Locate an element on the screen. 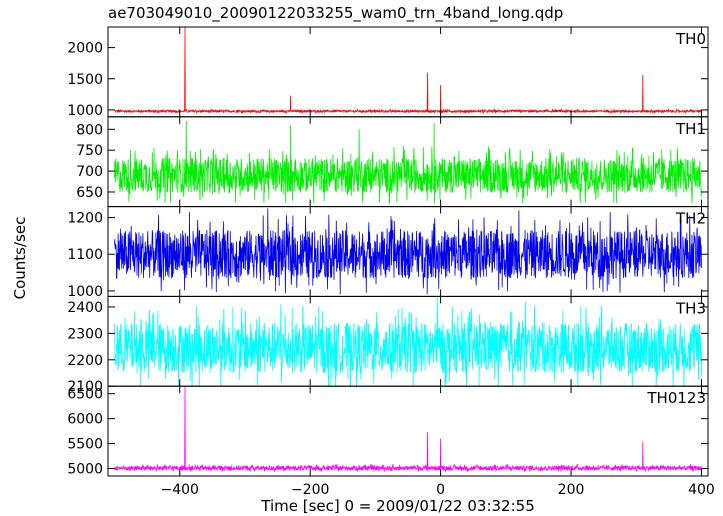  panel-label-th3: TH3 is located at coordinates (690, 308).